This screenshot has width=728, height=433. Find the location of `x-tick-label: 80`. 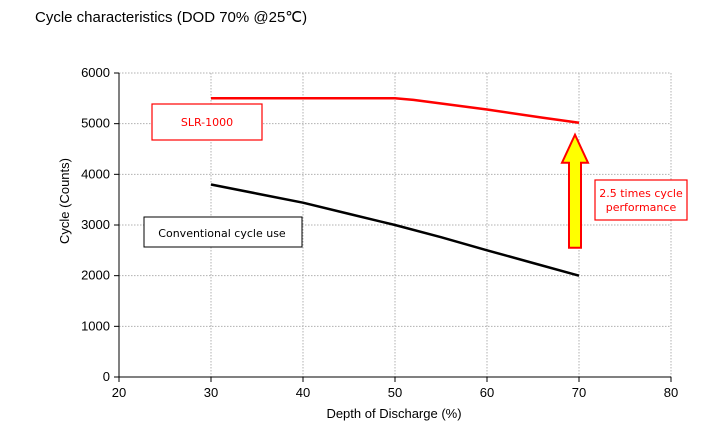

x-tick-label: 80 is located at coordinates (671, 392).